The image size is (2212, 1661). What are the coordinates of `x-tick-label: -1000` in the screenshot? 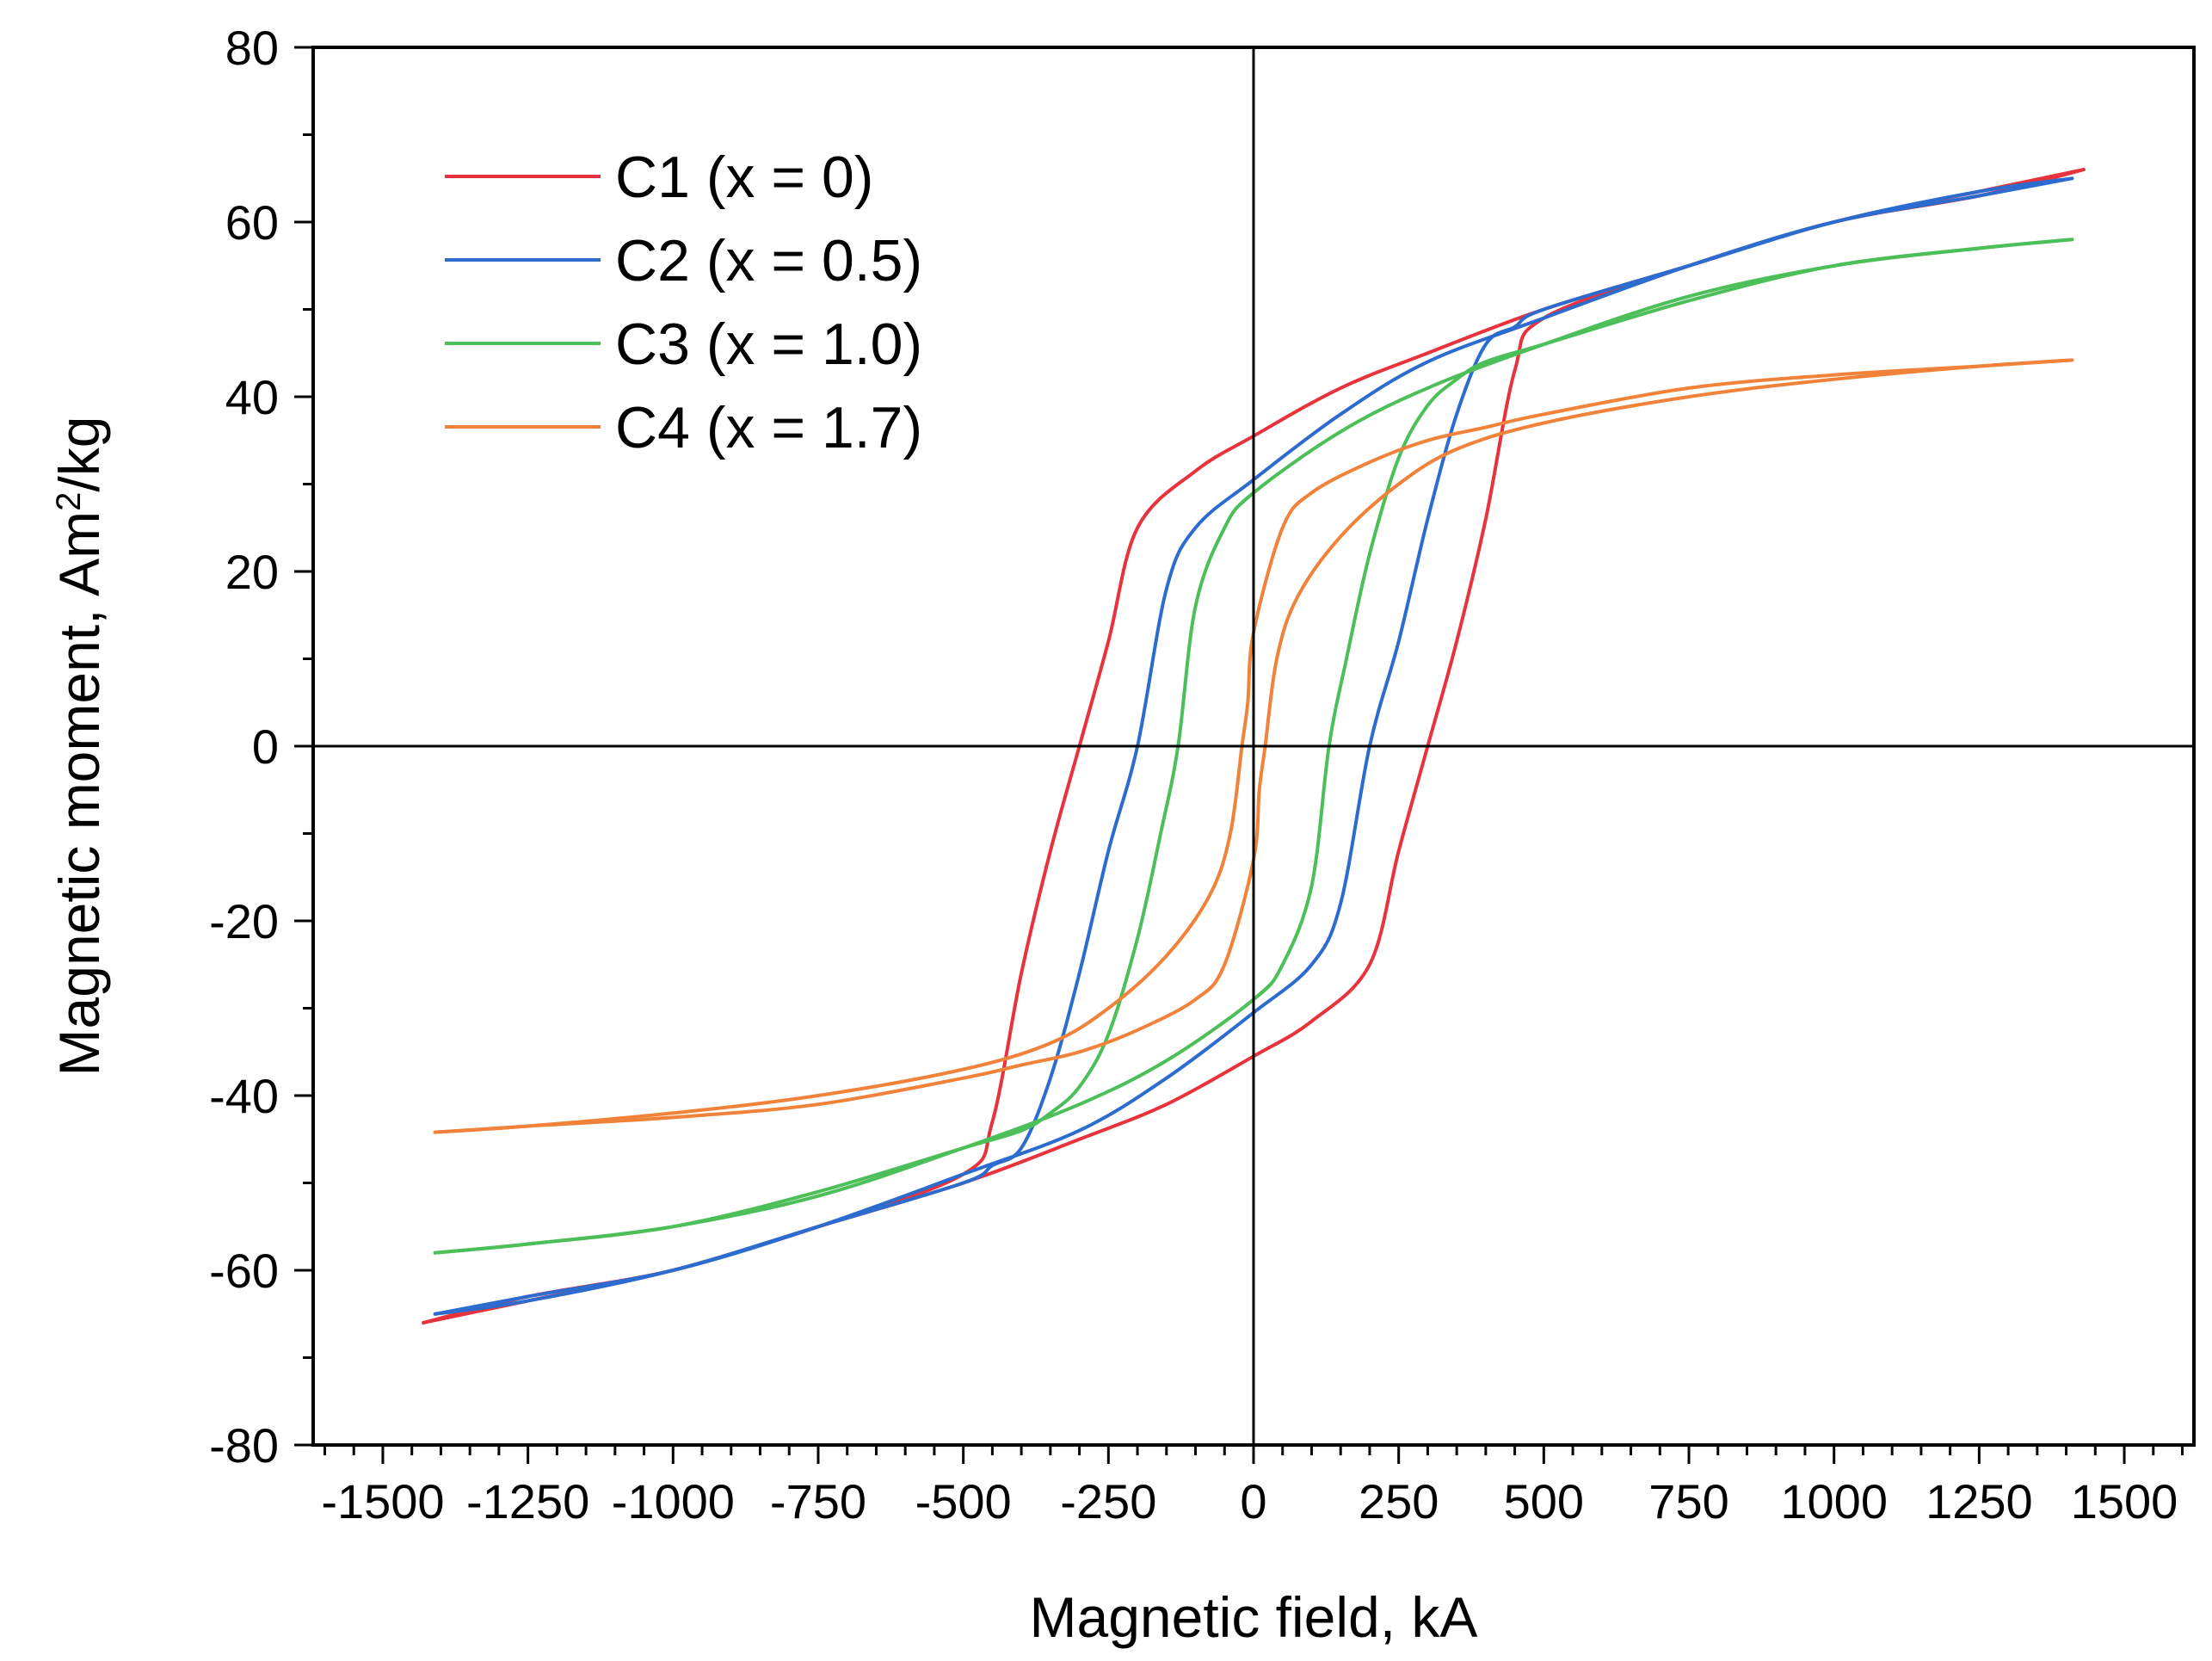 It's located at (674, 1501).